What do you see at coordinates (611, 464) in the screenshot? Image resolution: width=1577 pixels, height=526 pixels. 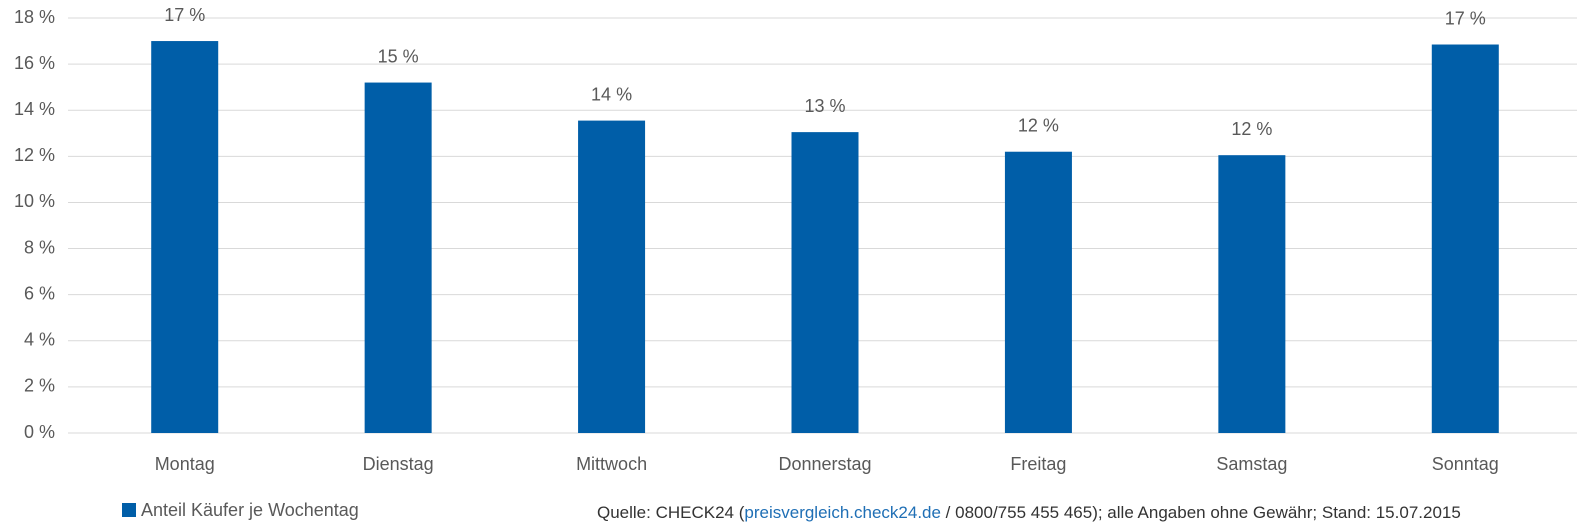 I see `x-tick-label: Mittwoch` at bounding box center [611, 464].